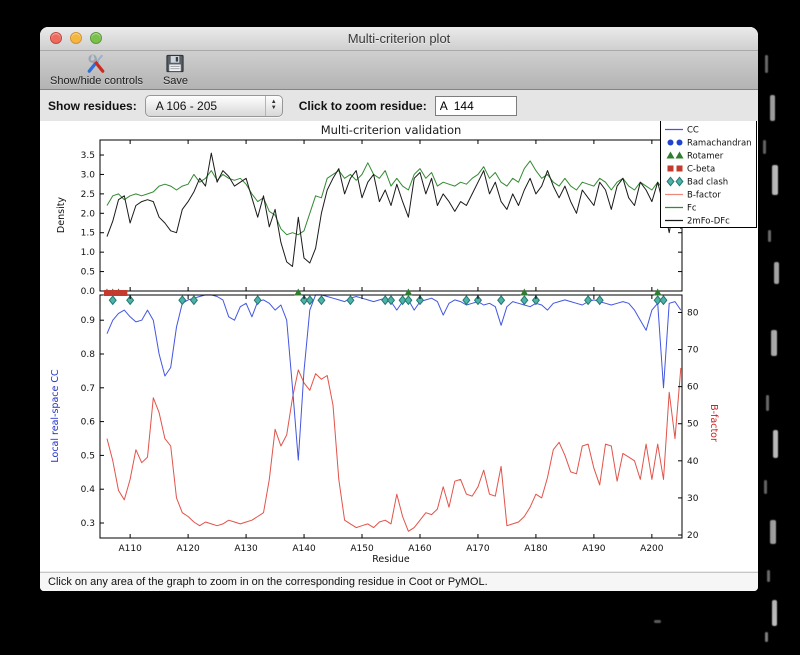  I want to click on plot-text: Bad clash, so click(707, 183).